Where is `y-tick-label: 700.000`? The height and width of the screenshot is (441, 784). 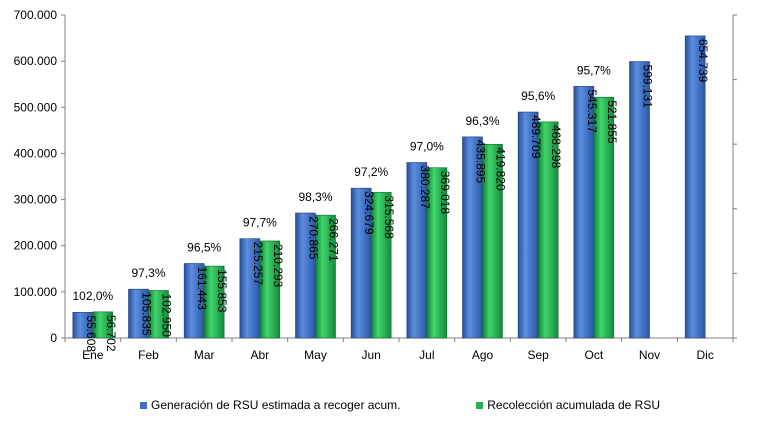 y-tick-label: 700.000 is located at coordinates (36, 15).